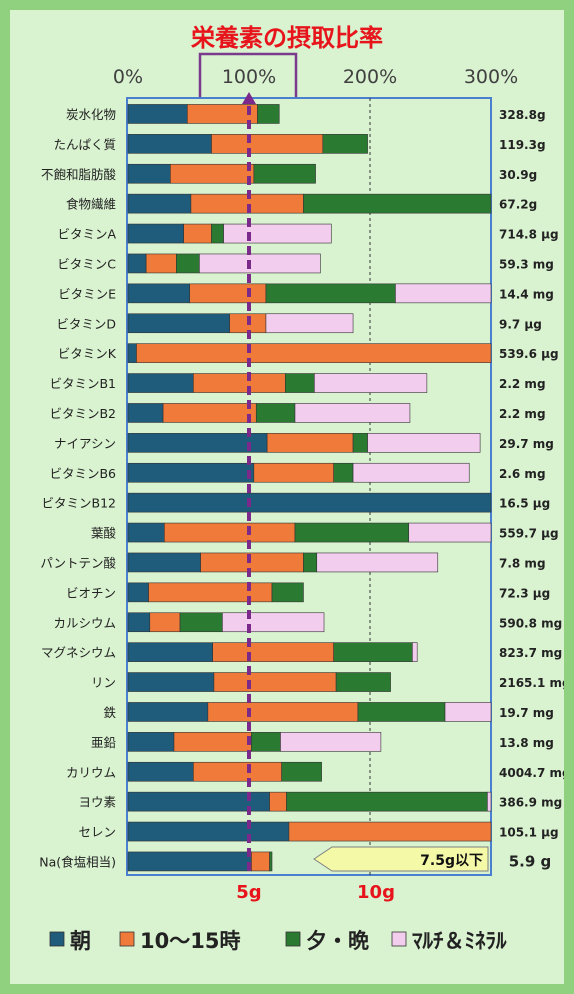 Image resolution: width=574 pixels, height=994 pixels. What do you see at coordinates (530, 803) in the screenshot?
I see `row-amount: 386.9 mg` at bounding box center [530, 803].